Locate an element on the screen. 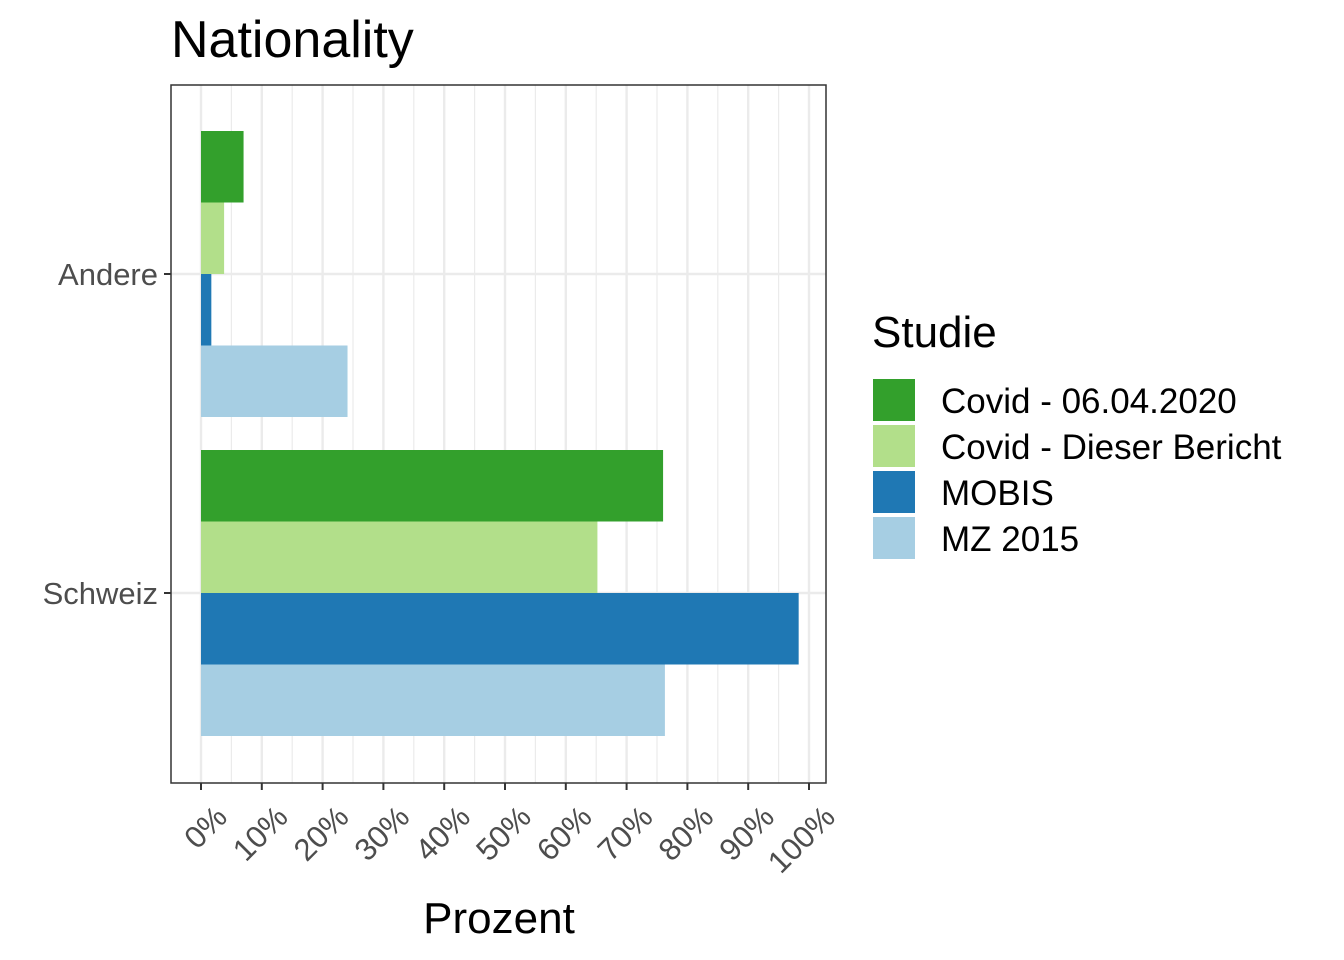  x-axis: 0%10%20%30%40%50%60%70%80%90%100% is located at coordinates (509, 831).